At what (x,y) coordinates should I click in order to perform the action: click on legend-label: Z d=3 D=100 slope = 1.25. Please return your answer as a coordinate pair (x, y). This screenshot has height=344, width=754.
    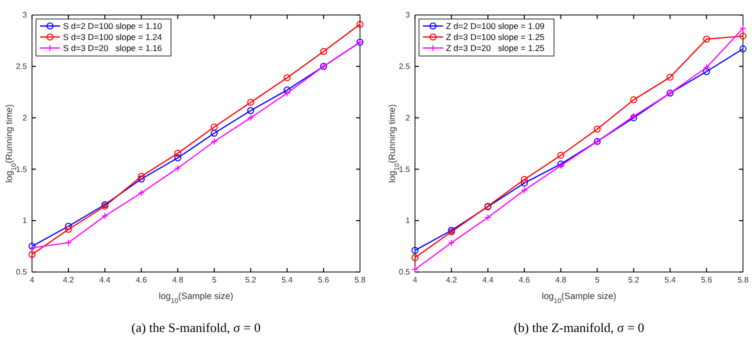
    Looking at the image, I should click on (495, 37).